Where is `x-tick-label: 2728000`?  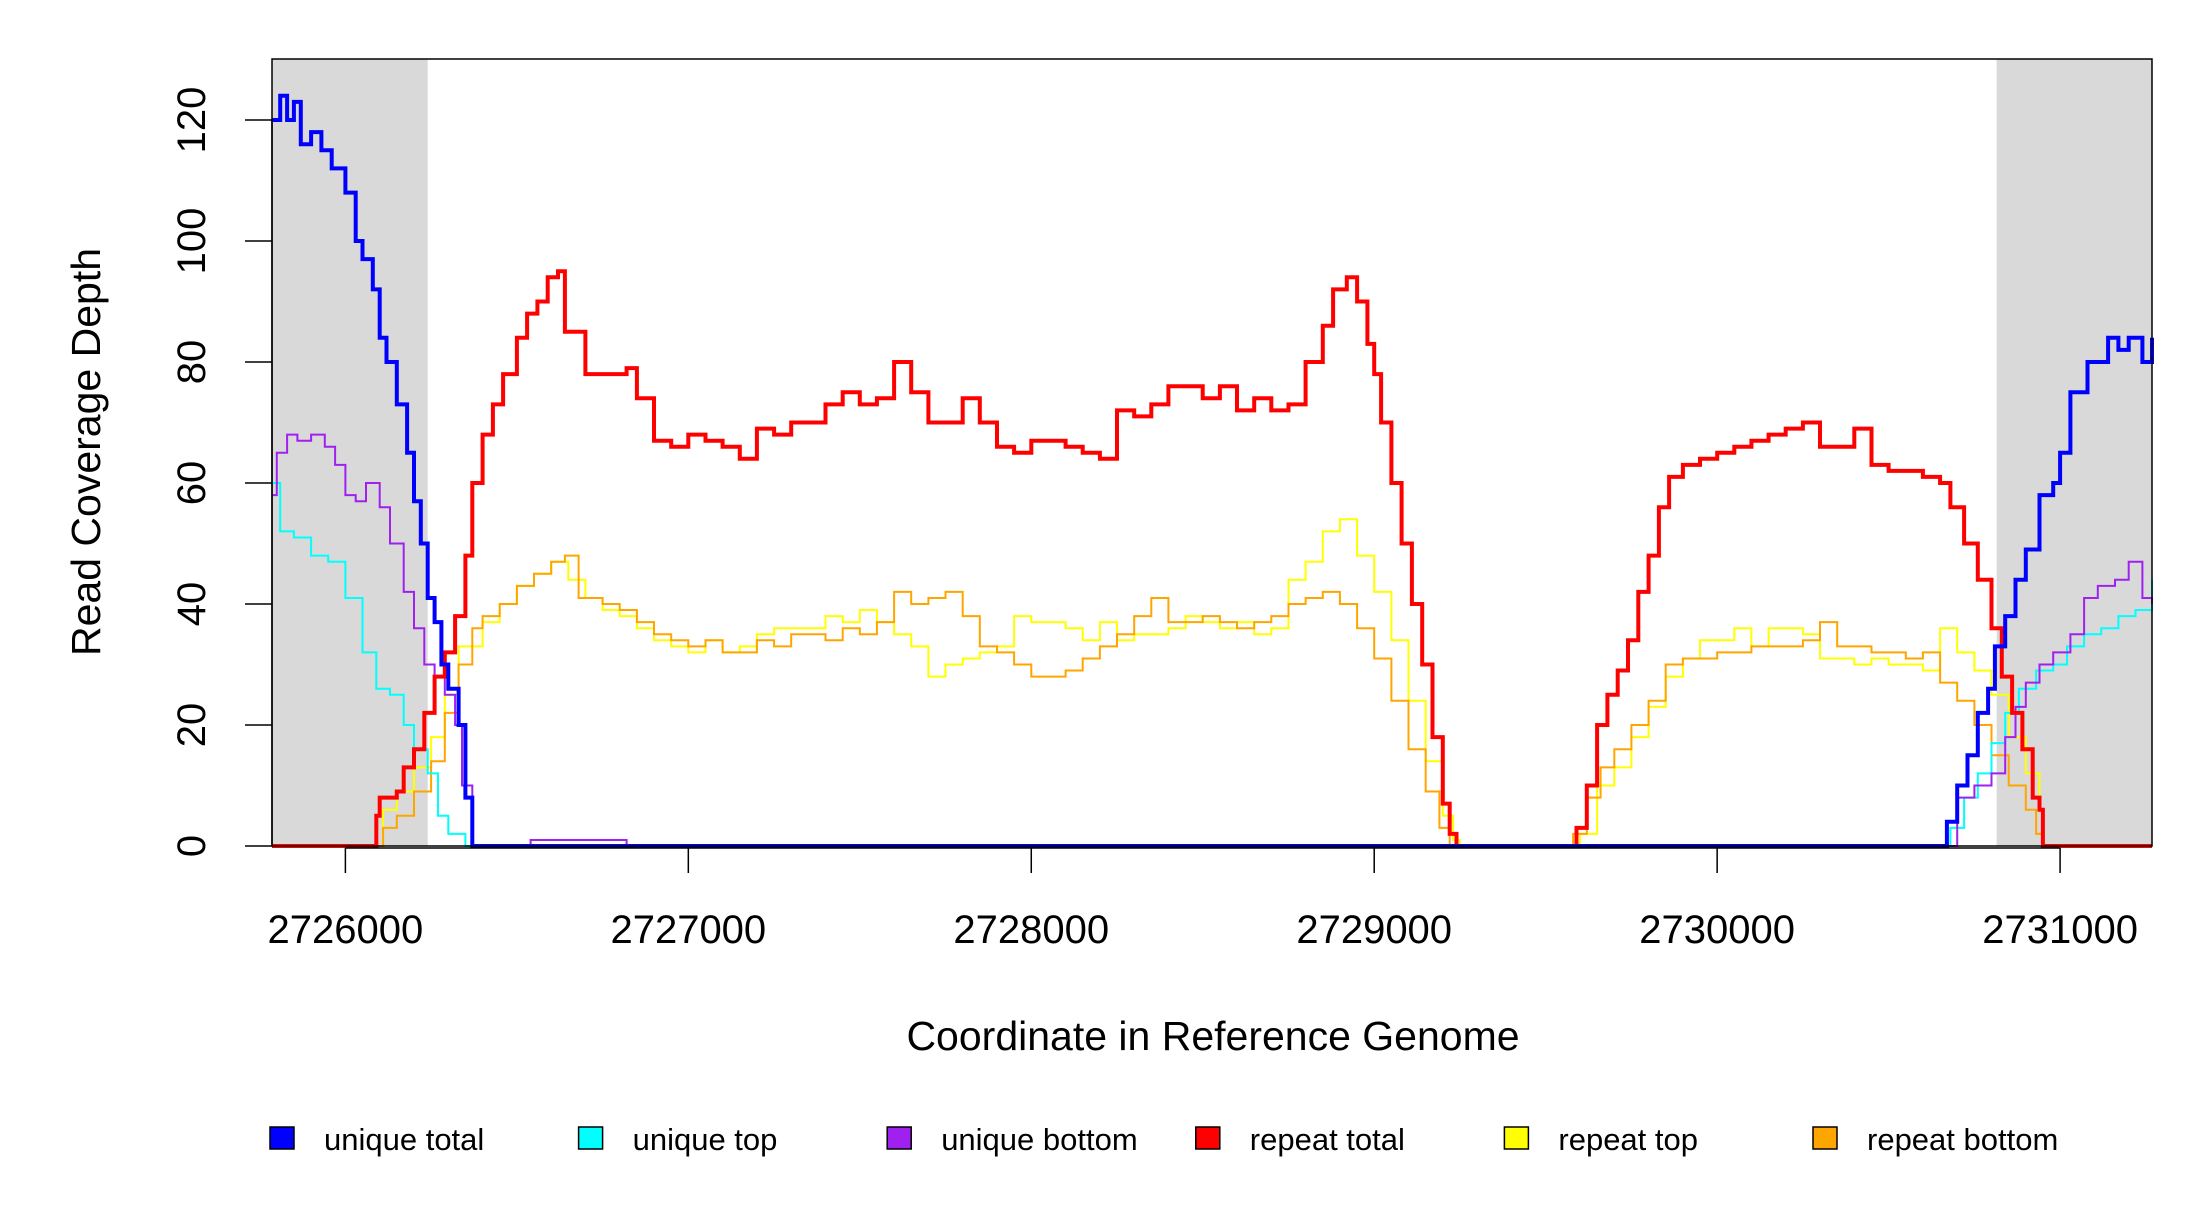
x-tick-label: 2728000 is located at coordinates (1031, 930).